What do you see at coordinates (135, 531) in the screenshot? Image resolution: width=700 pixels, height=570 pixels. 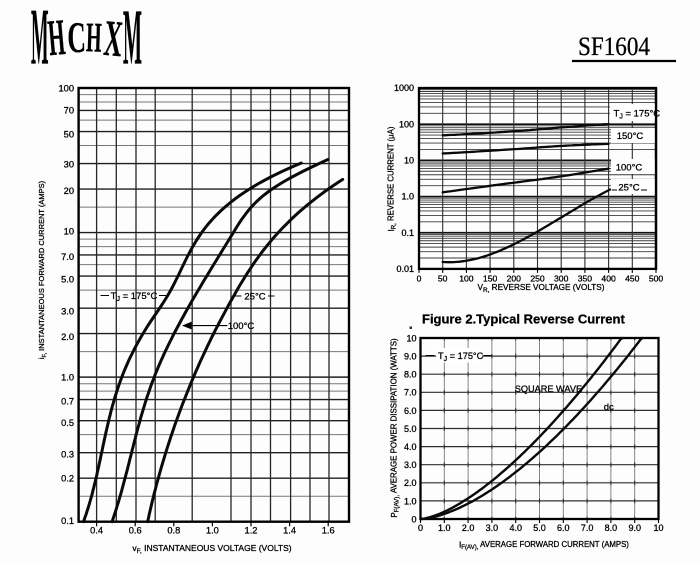 I see `svg-text: 0.6` at bounding box center [135, 531].